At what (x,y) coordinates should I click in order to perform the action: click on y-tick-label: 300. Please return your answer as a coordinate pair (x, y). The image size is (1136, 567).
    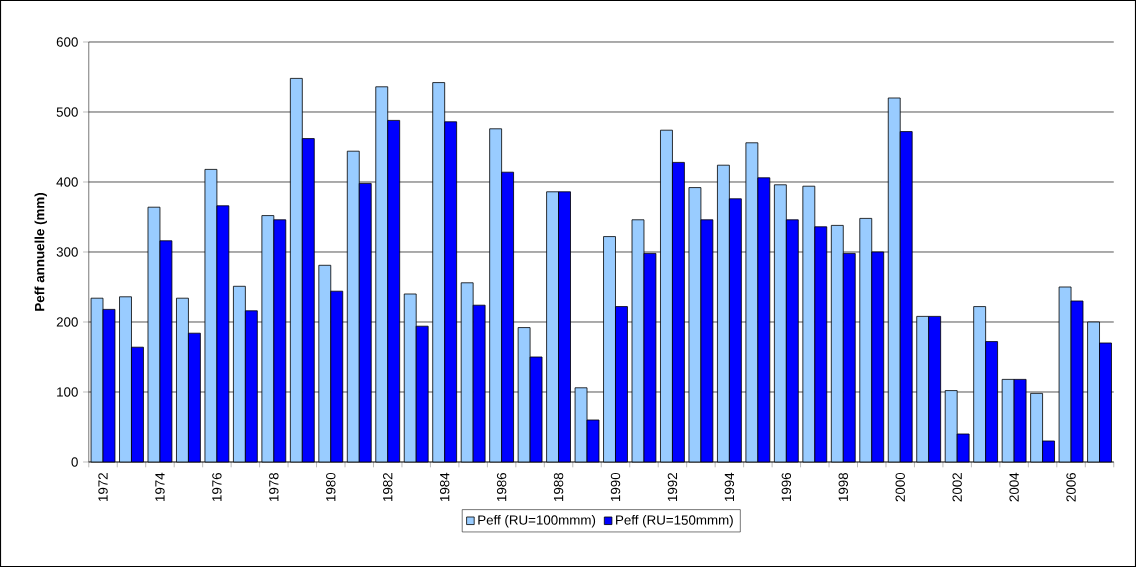
    Looking at the image, I should click on (67, 252).